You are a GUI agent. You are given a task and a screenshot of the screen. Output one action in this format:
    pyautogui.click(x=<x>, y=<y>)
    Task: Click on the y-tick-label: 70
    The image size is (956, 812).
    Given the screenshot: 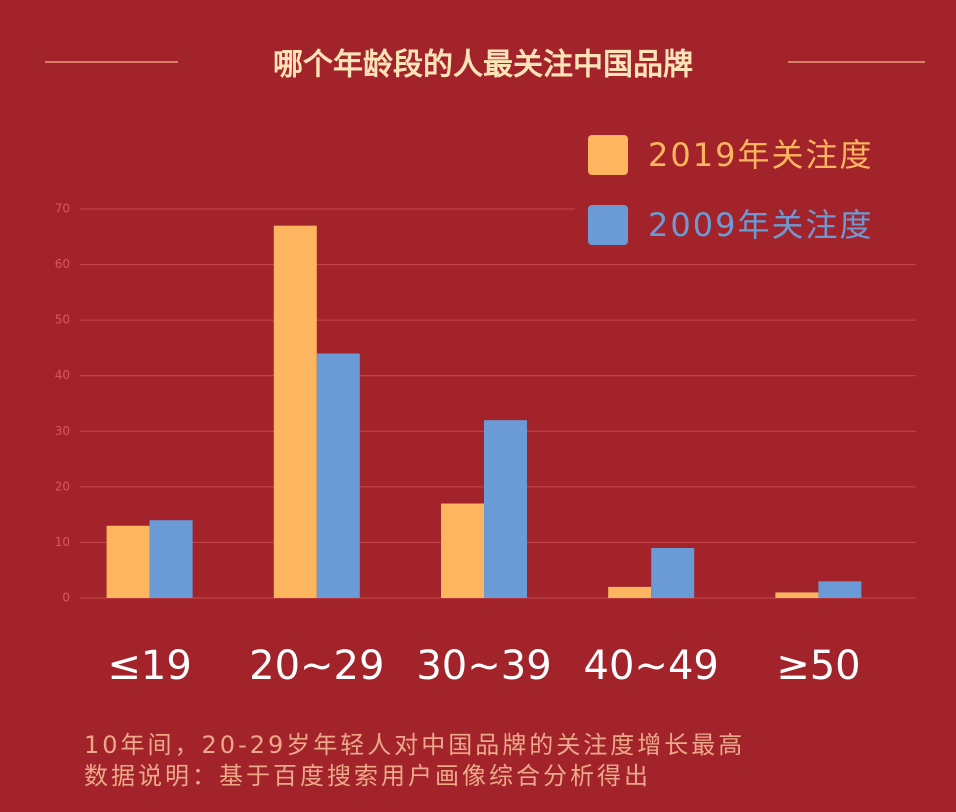 What is the action you would take?
    pyautogui.click(x=62, y=209)
    